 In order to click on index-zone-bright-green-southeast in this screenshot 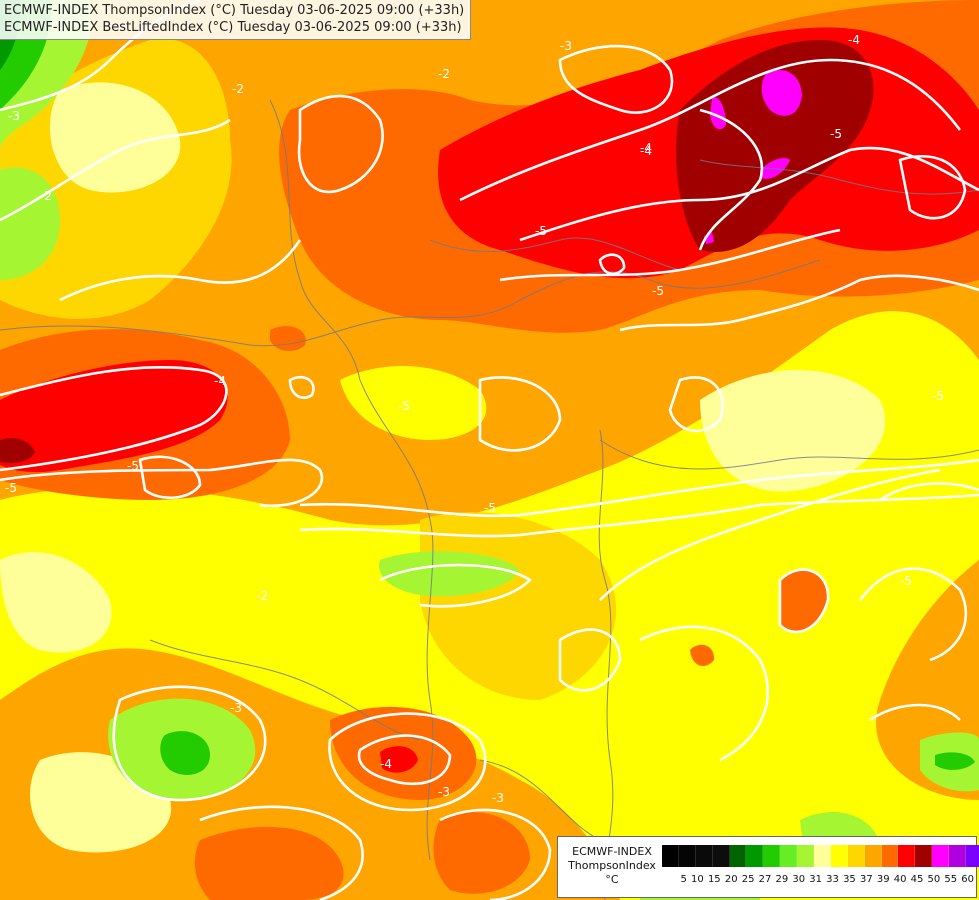, I will do `click(955, 761)`.